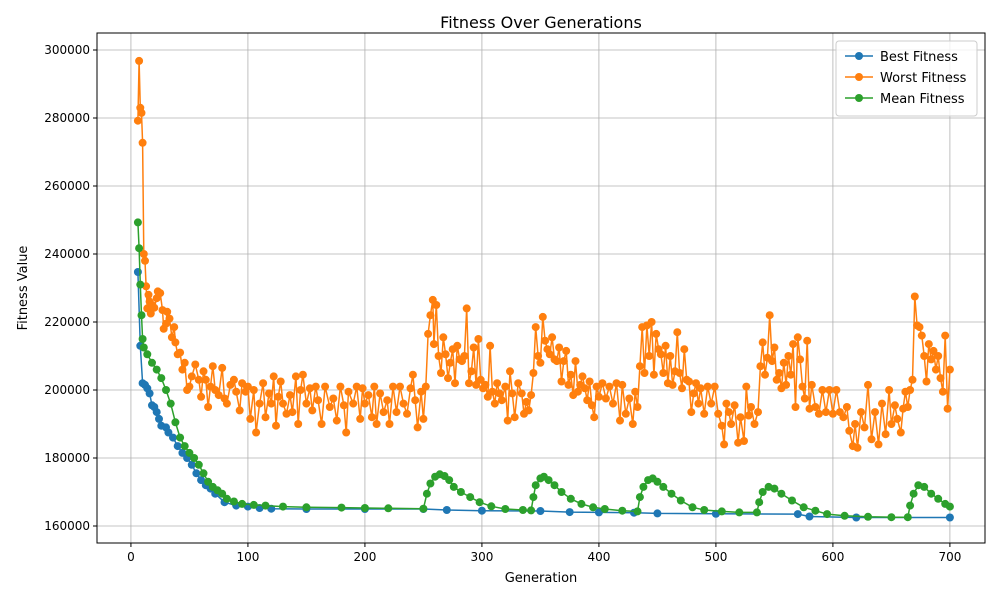  I want to click on legend-label-worst-fitness: Worst Fitness, so click(923, 78).